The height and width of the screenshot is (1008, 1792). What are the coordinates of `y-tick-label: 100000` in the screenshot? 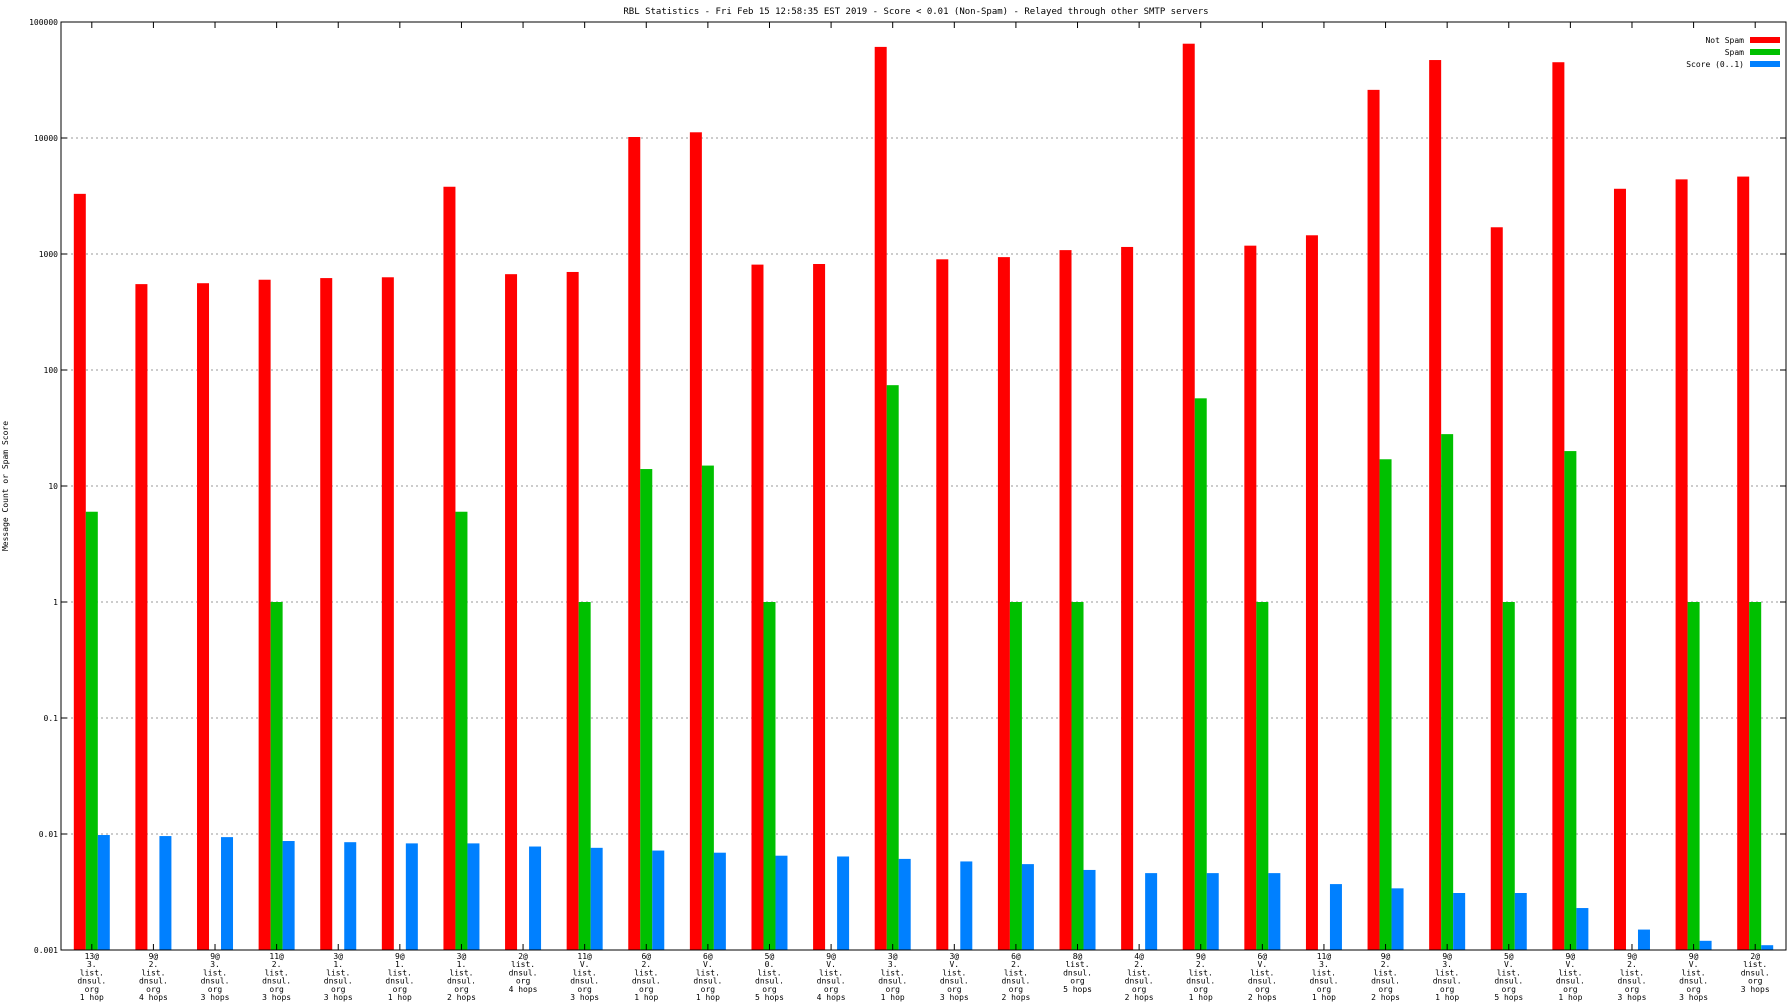 It's located at (43, 22).